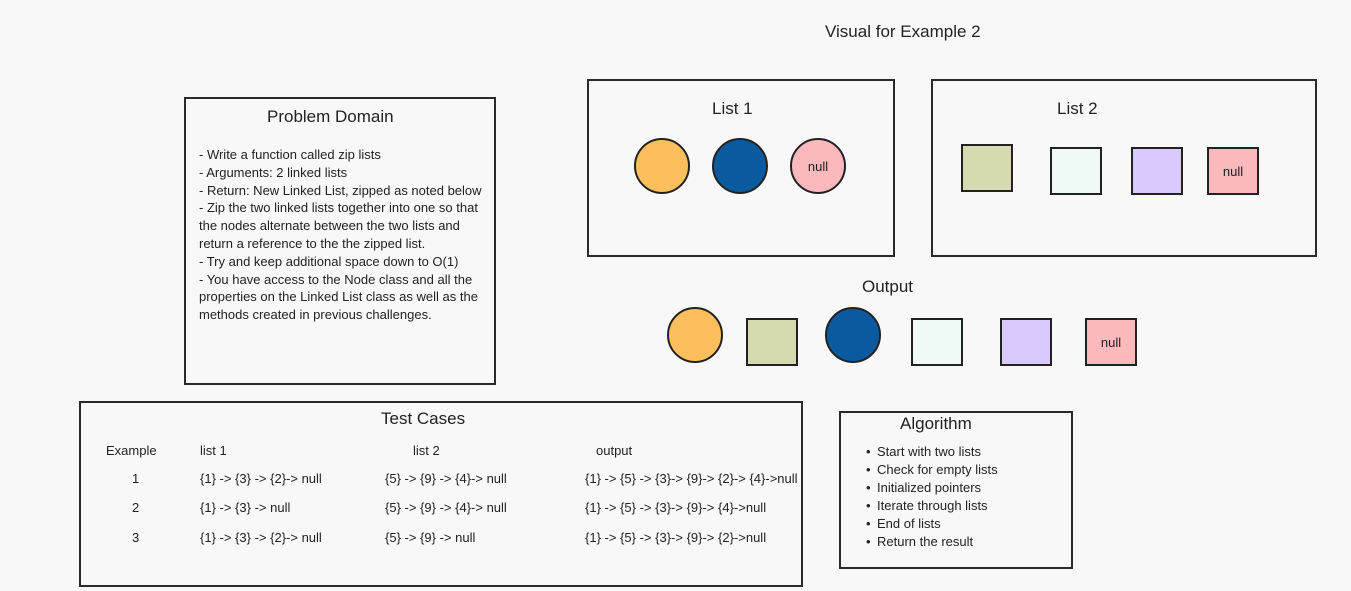 Image resolution: width=1351 pixels, height=591 pixels. What do you see at coordinates (932, 542) in the screenshot?
I see `algorithm-step: Return the result` at bounding box center [932, 542].